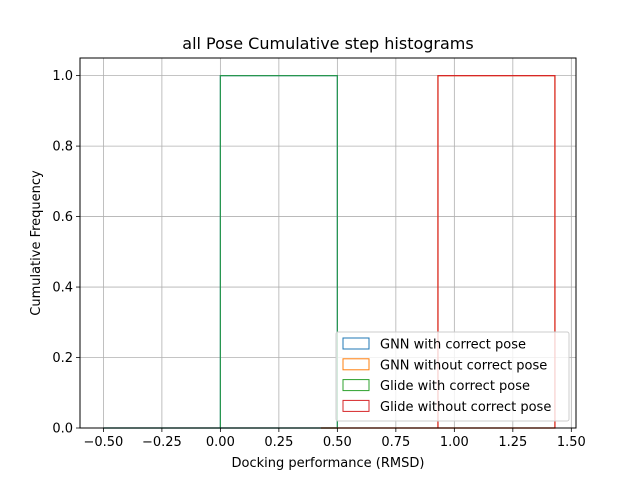 Image resolution: width=640 pixels, height=480 pixels. I want to click on y-axis-label: Cumulative Frequency, so click(36, 243).